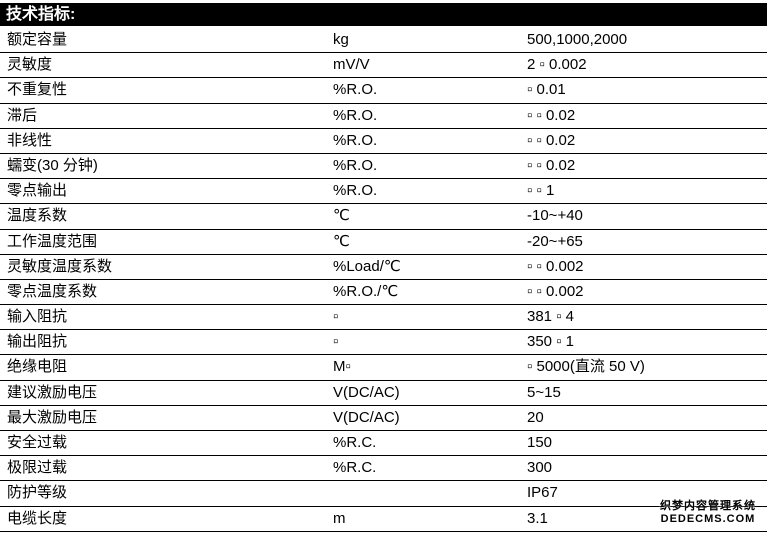 This screenshot has height=537, width=769. I want to click on param-name: 安全过载, so click(37, 442).